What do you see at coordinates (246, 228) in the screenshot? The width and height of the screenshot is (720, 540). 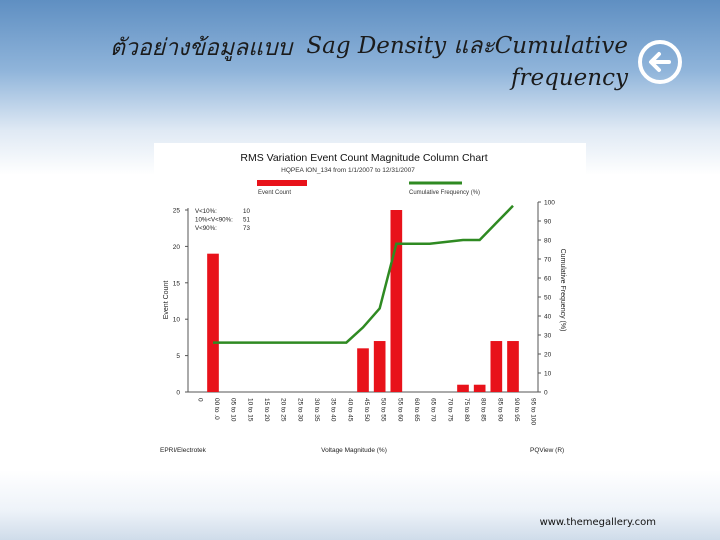 I see `stat-value: 73` at bounding box center [246, 228].